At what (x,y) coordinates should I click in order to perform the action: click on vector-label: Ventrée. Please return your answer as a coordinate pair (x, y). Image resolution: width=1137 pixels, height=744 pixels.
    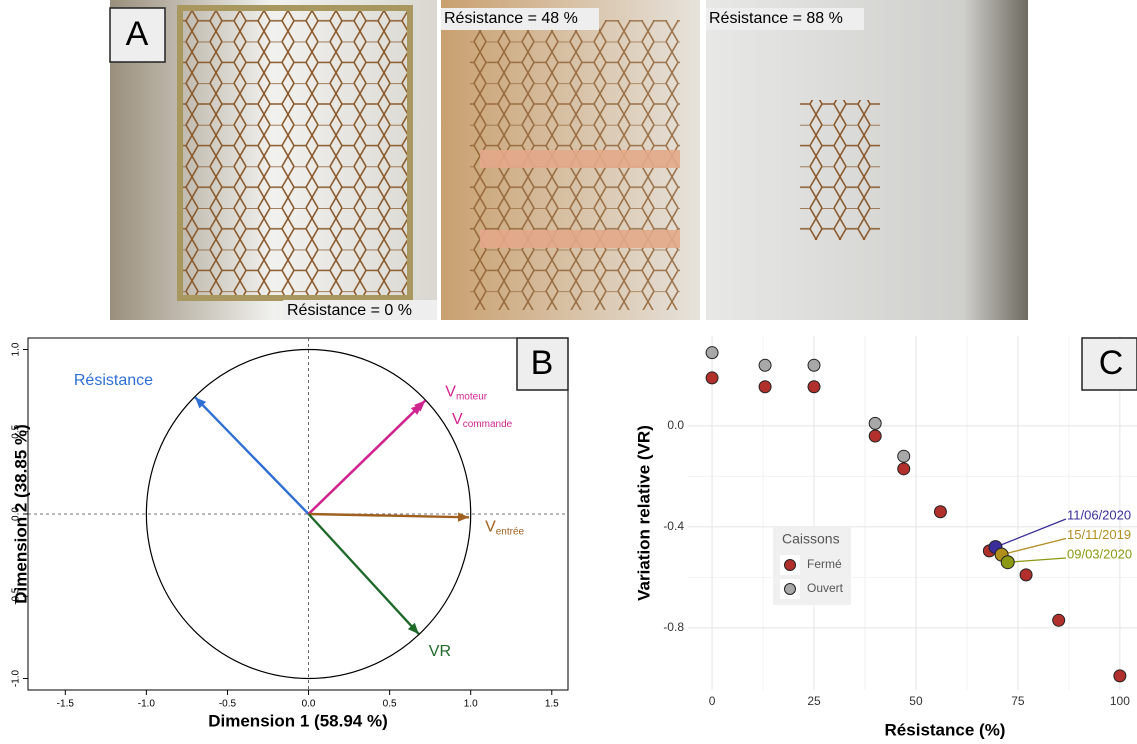
    Looking at the image, I should click on (504, 528).